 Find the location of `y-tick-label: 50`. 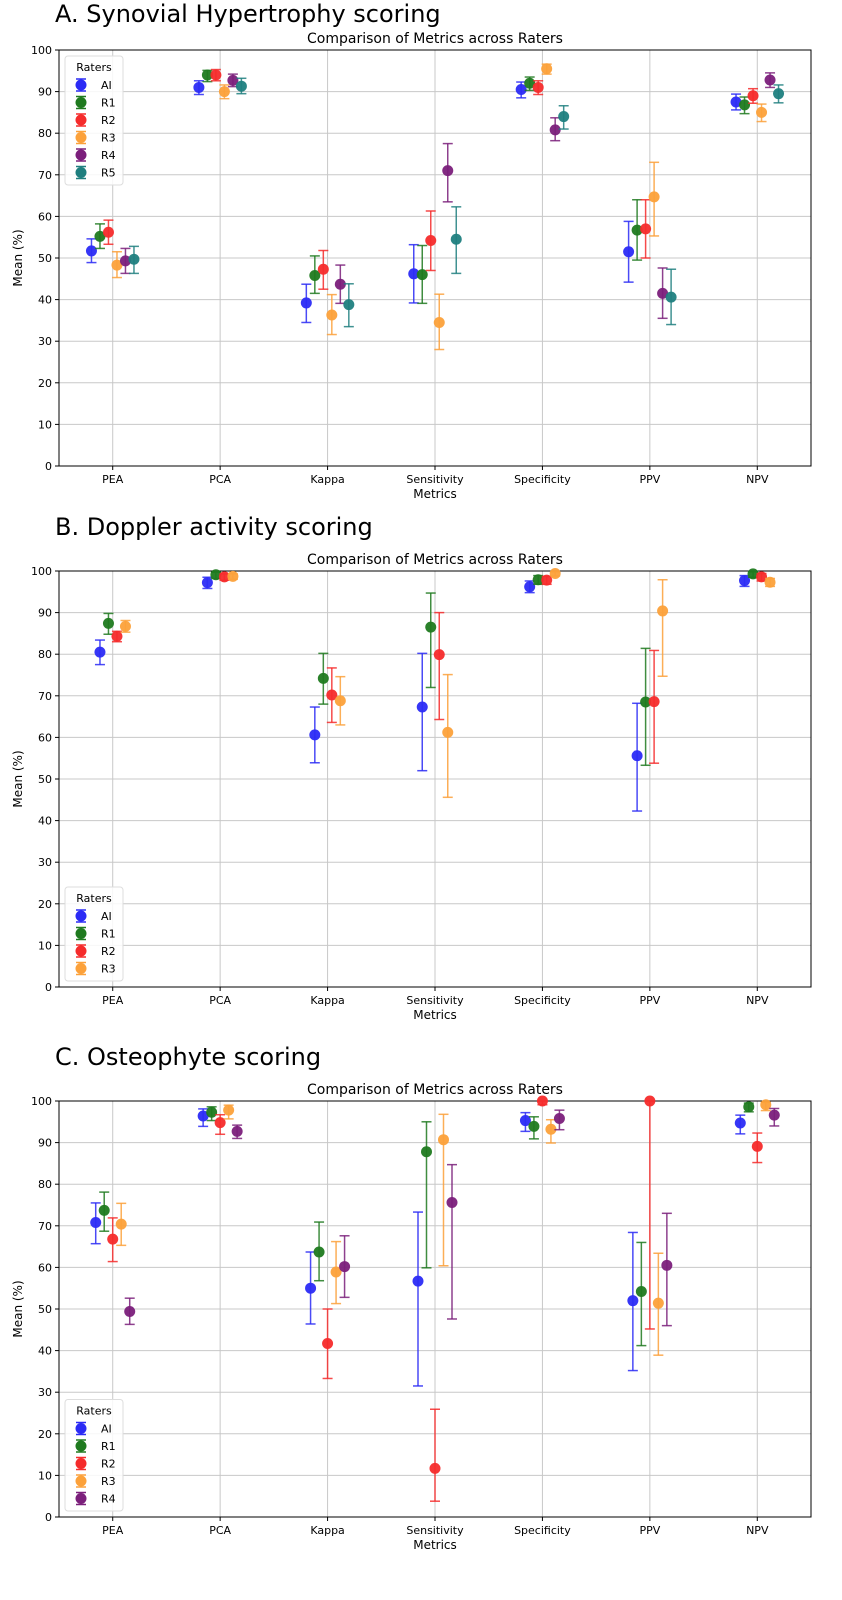

y-tick-label: 50 is located at coordinates (45, 779).